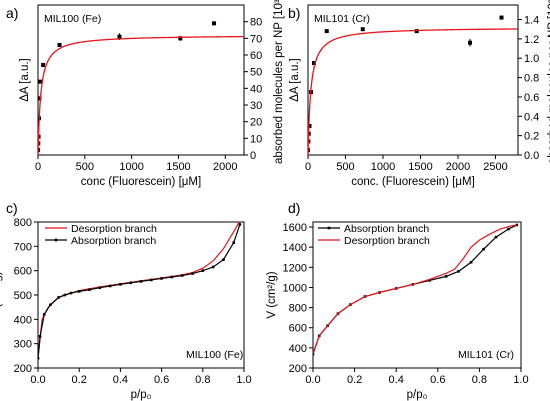 This screenshot has height=401, width=550. I want to click on x-tick-label: 1.0, so click(243, 380).